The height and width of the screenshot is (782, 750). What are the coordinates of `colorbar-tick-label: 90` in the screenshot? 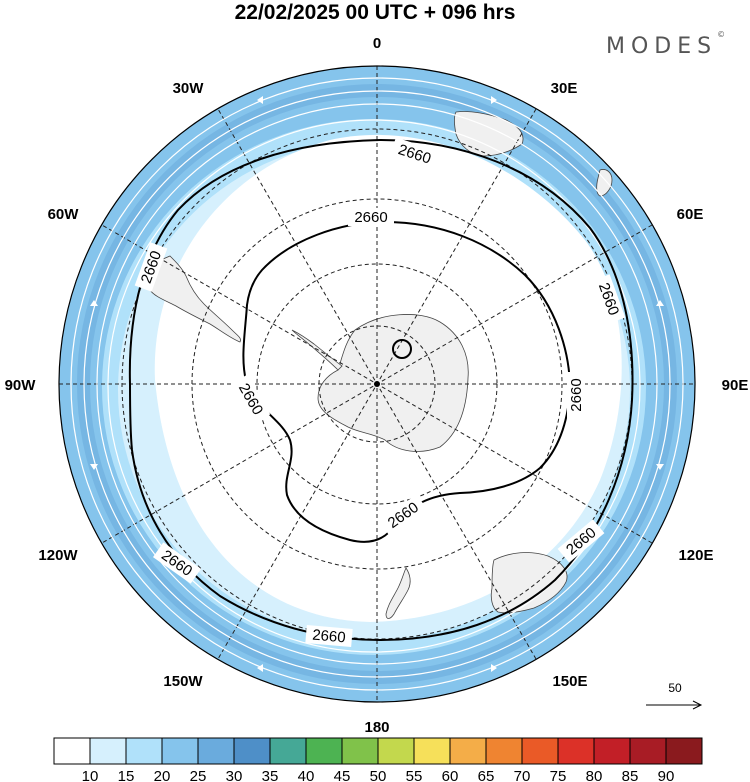 It's located at (666, 775).